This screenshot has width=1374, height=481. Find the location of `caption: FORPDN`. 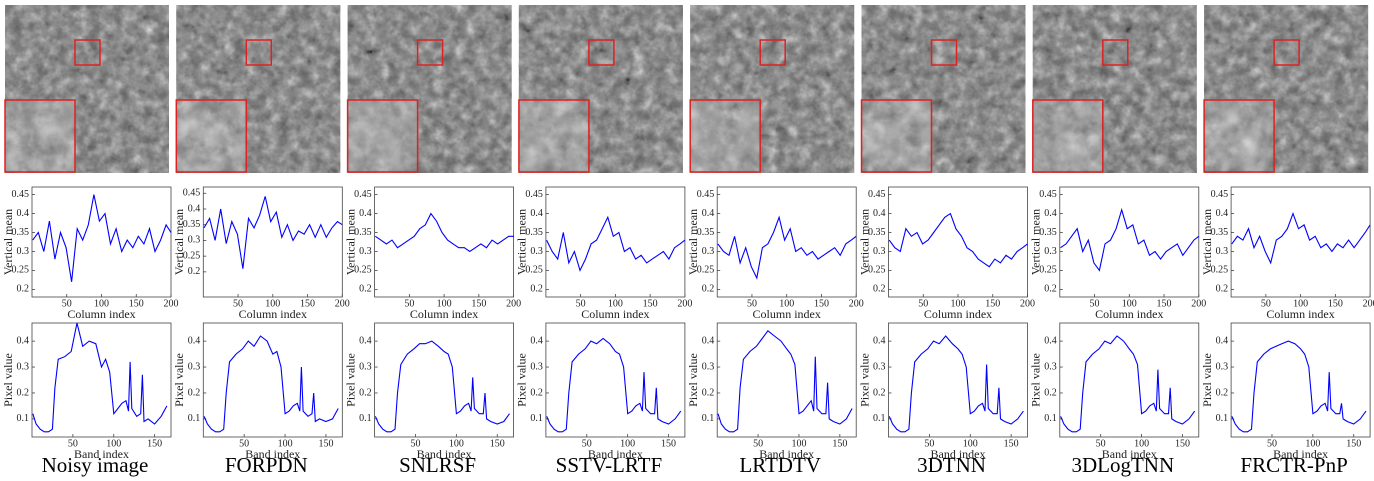

caption: FORPDN is located at coordinates (266, 465).